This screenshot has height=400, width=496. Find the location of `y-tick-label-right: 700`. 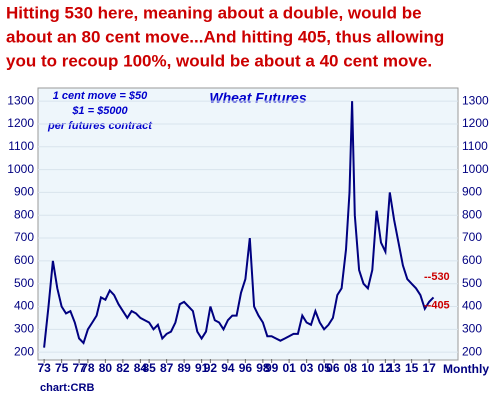

y-tick-label-right: 700 is located at coordinates (472, 237).